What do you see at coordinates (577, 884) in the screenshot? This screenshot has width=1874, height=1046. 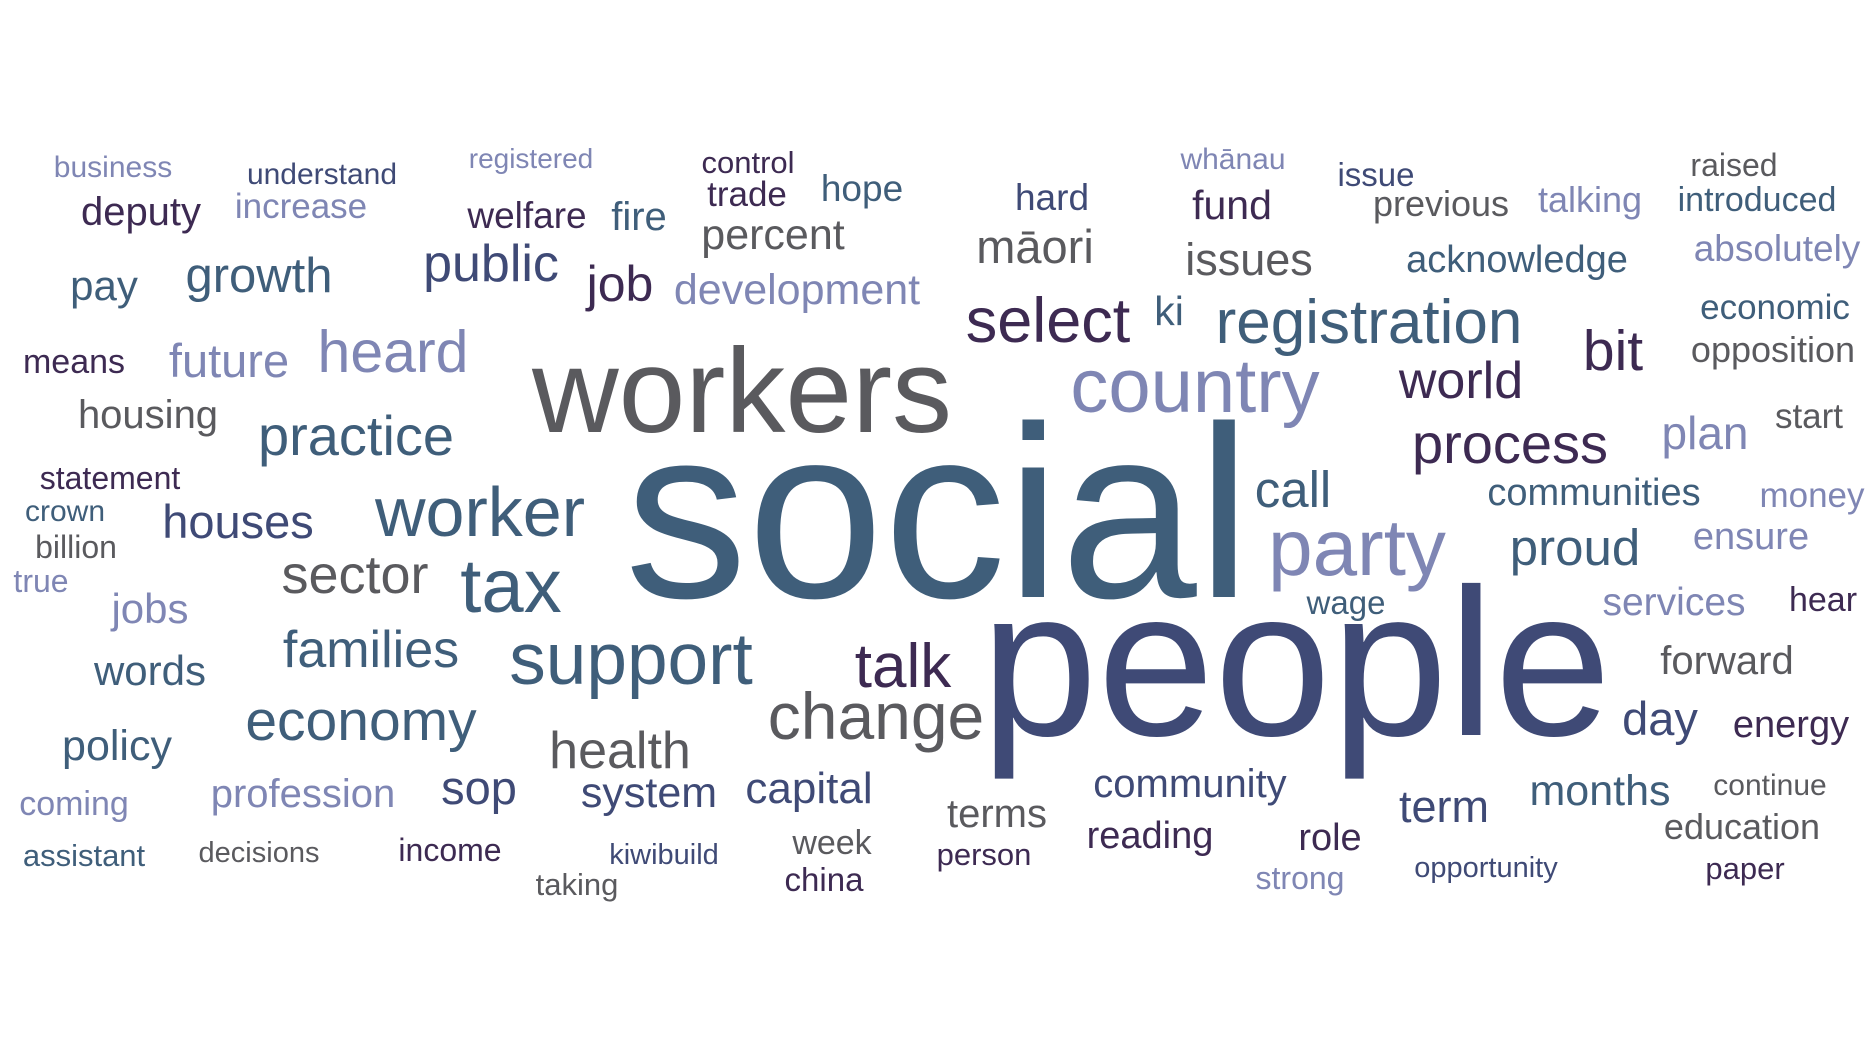 I see `word-taking: taking` at bounding box center [577, 884].